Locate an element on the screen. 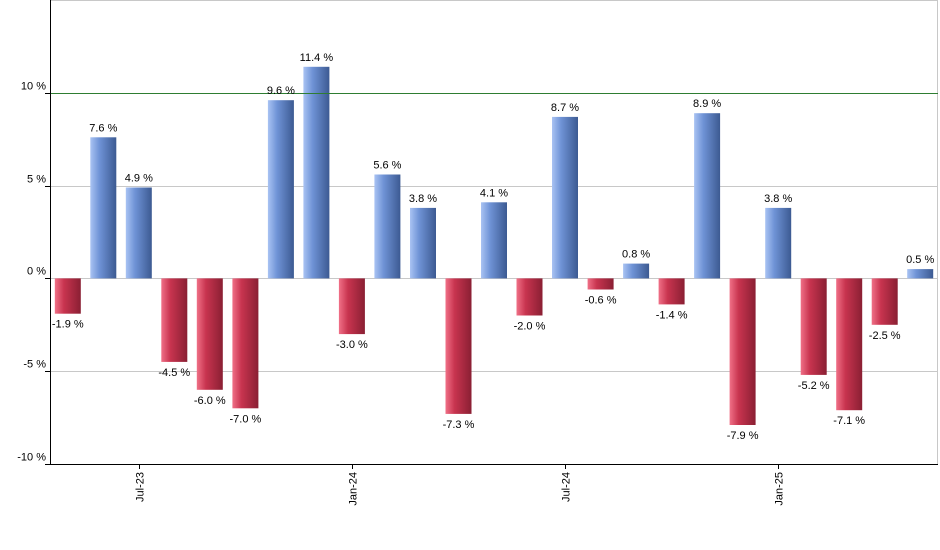 Image resolution: width=940 pixels, height=550 pixels. x-tick-label: Jan-25 is located at coordinates (780, 489).